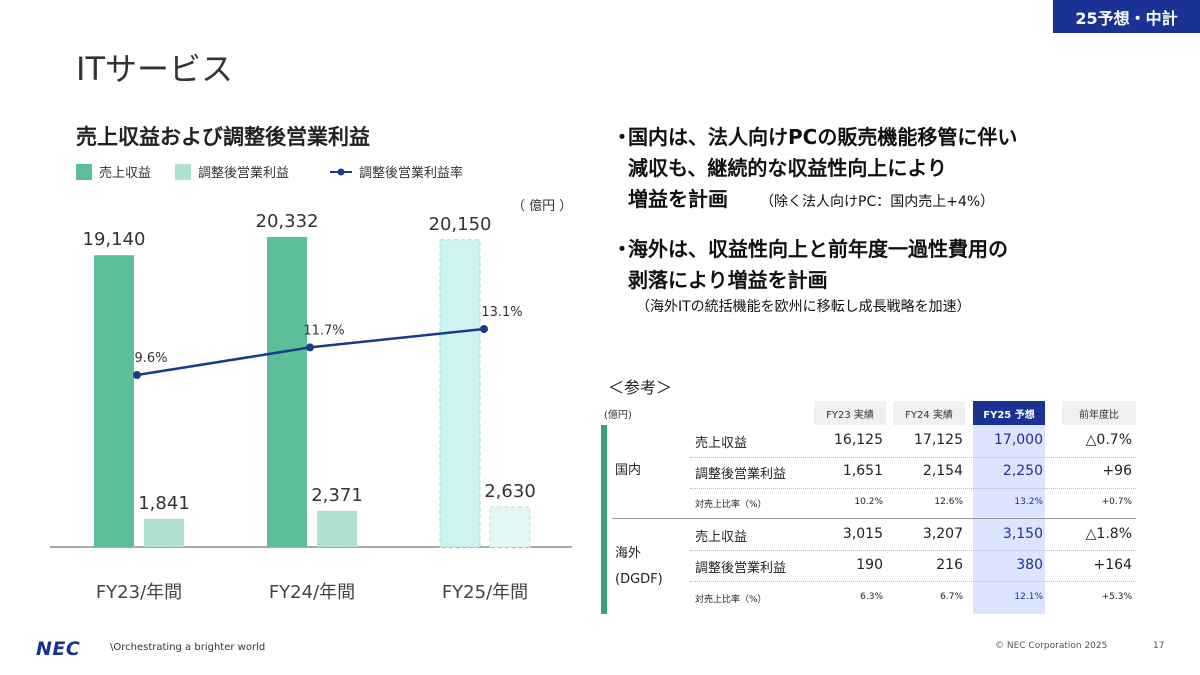 The width and height of the screenshot is (1200, 675). I want to click on cell: 10.2%, so click(868, 502).